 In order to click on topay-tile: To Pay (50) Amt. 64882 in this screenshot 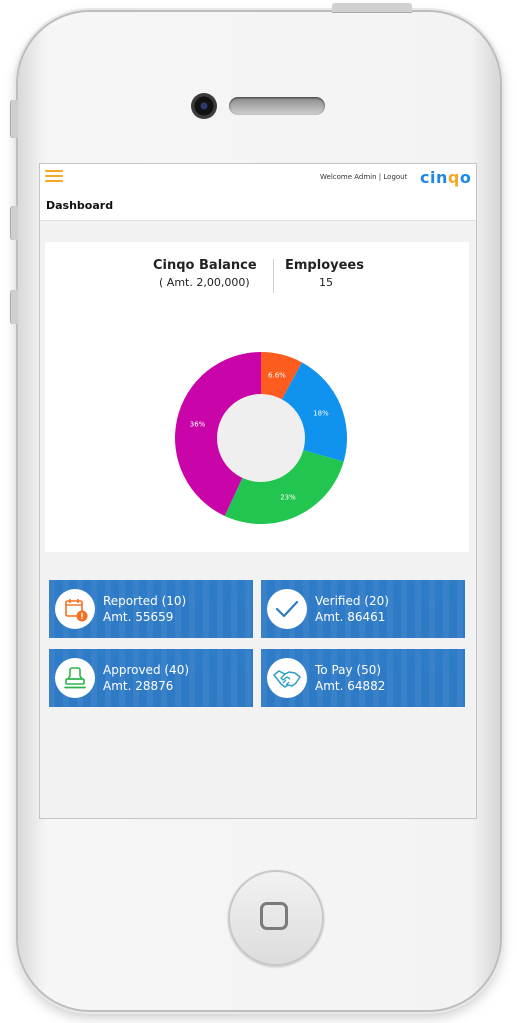, I will do `click(363, 678)`.